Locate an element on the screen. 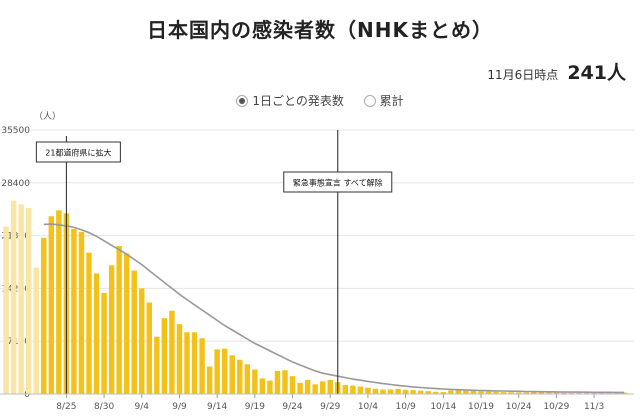  x-tick-label: 9/29 is located at coordinates (330, 407).